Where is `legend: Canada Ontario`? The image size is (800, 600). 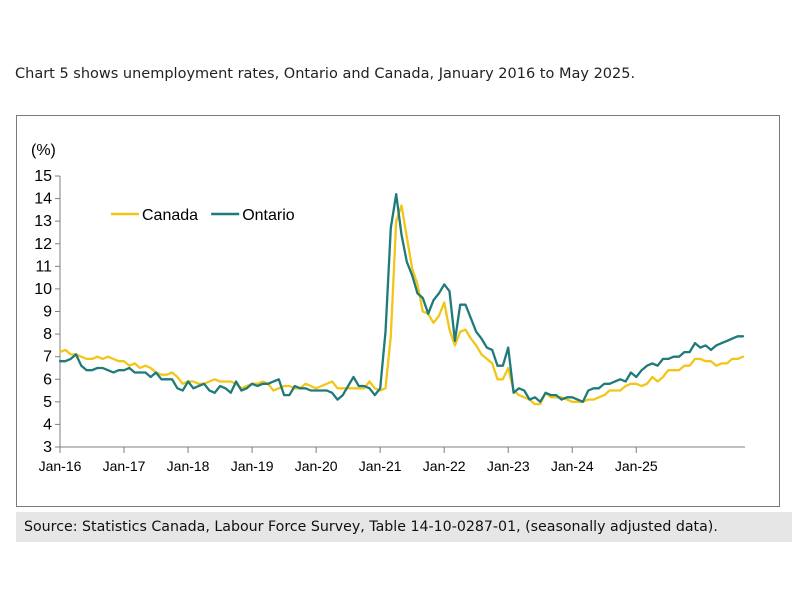
legend: Canada Ontario is located at coordinates (203, 215).